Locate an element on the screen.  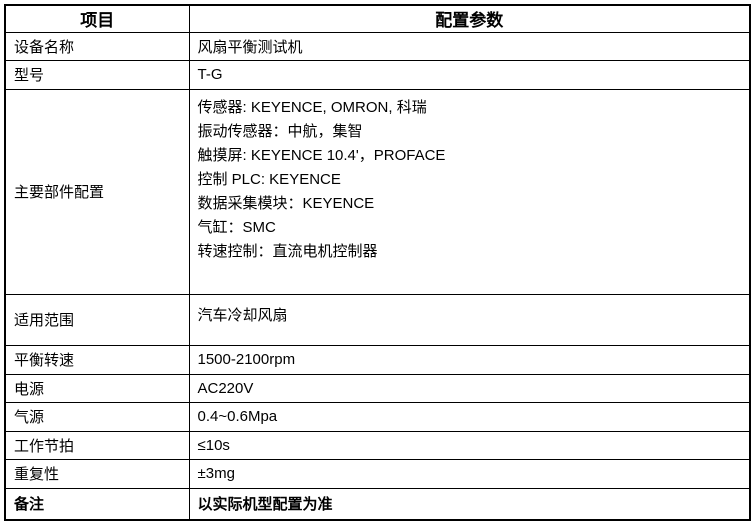
row-value-power-supply: AC220V is located at coordinates (469, 388).